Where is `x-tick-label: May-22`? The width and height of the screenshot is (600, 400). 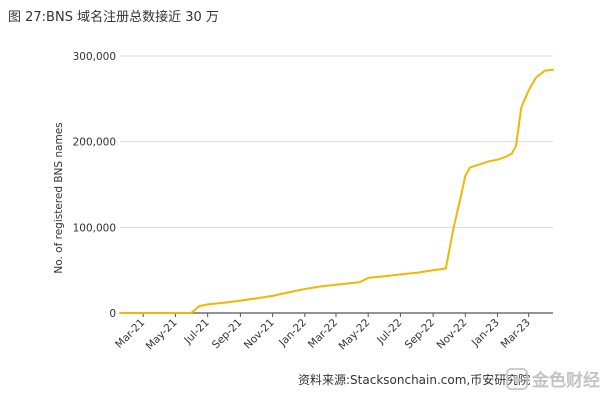
x-tick-label: May-22 is located at coordinates (354, 335).